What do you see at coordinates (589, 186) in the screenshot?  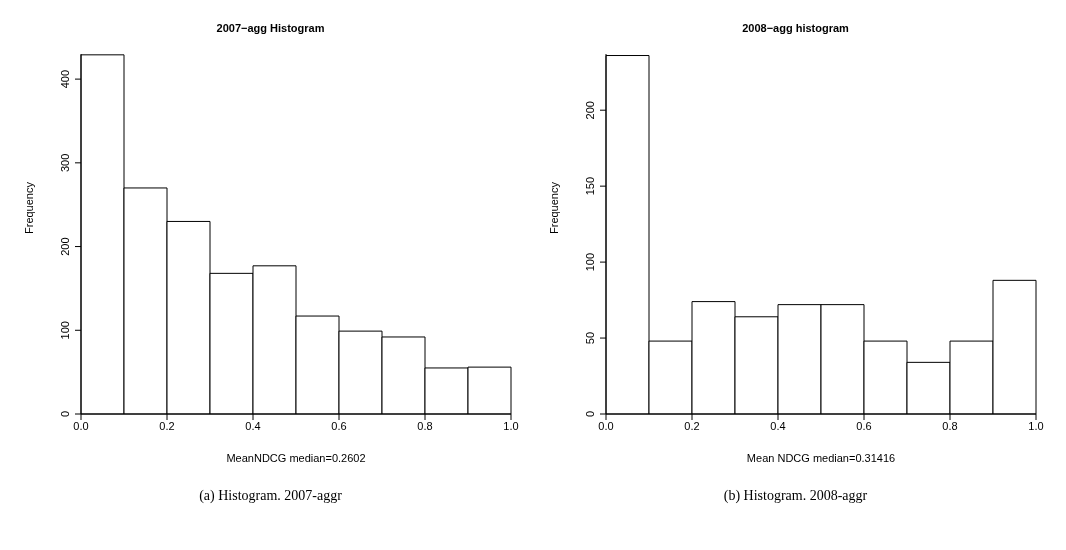 I see `y-tick-label: 150` at bounding box center [589, 186].